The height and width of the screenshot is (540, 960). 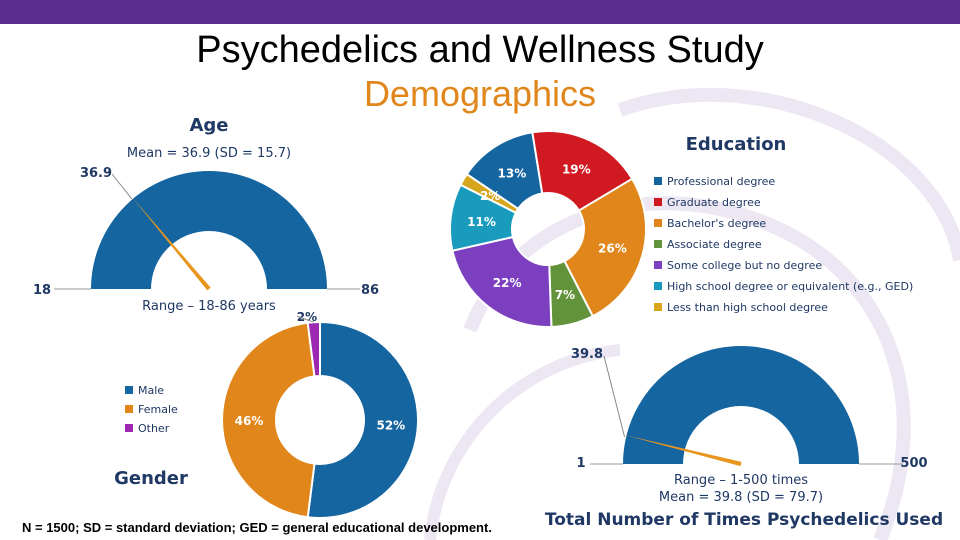 I want to click on age-gauge-arc-group, so click(x=207, y=231).